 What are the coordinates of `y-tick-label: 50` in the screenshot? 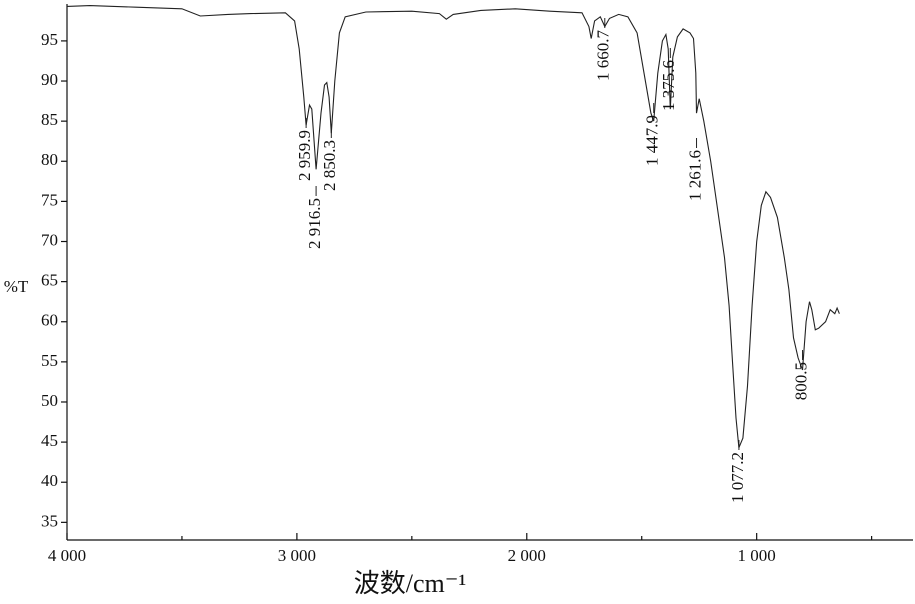 It's located at (49, 400).